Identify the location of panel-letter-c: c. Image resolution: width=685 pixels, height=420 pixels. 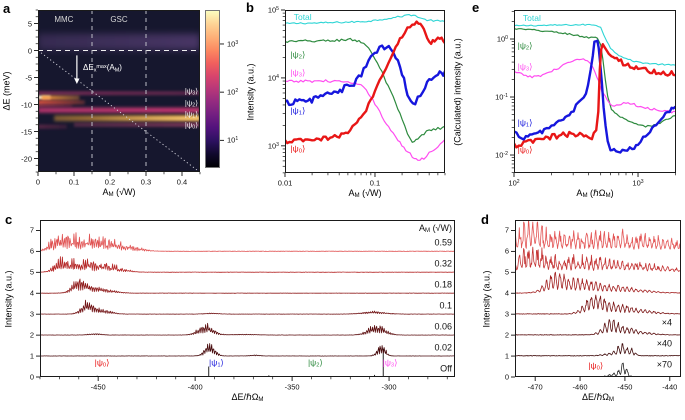
(9, 219).